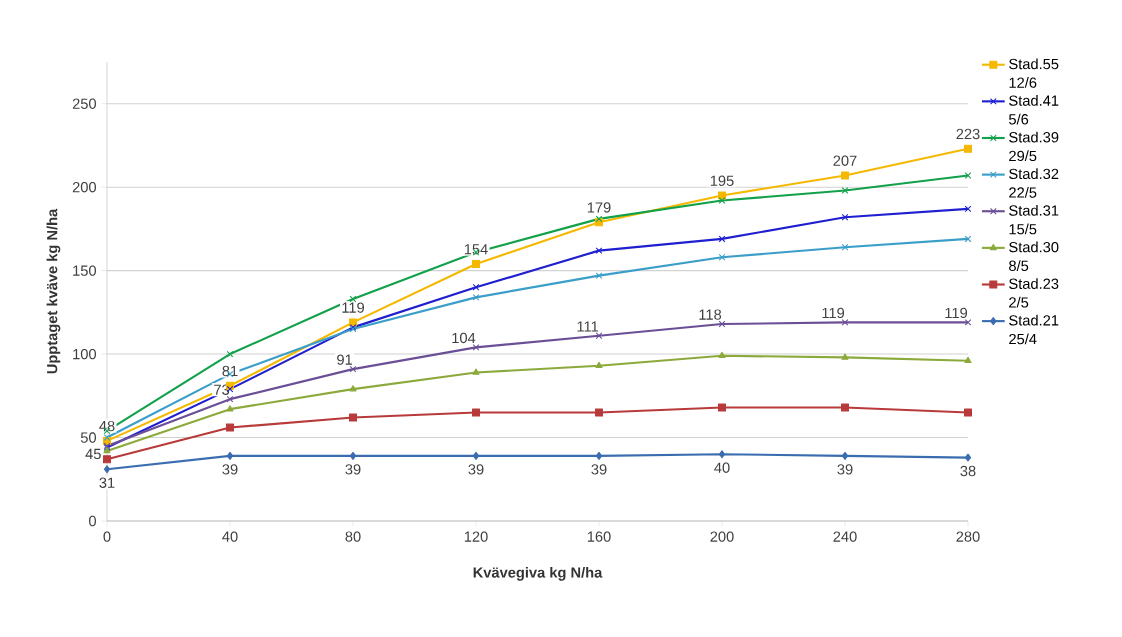 This screenshot has width=1122, height=637. Describe the element at coordinates (1034, 256) in the screenshot. I see `legend-label: Stad.30 8/5` at that location.